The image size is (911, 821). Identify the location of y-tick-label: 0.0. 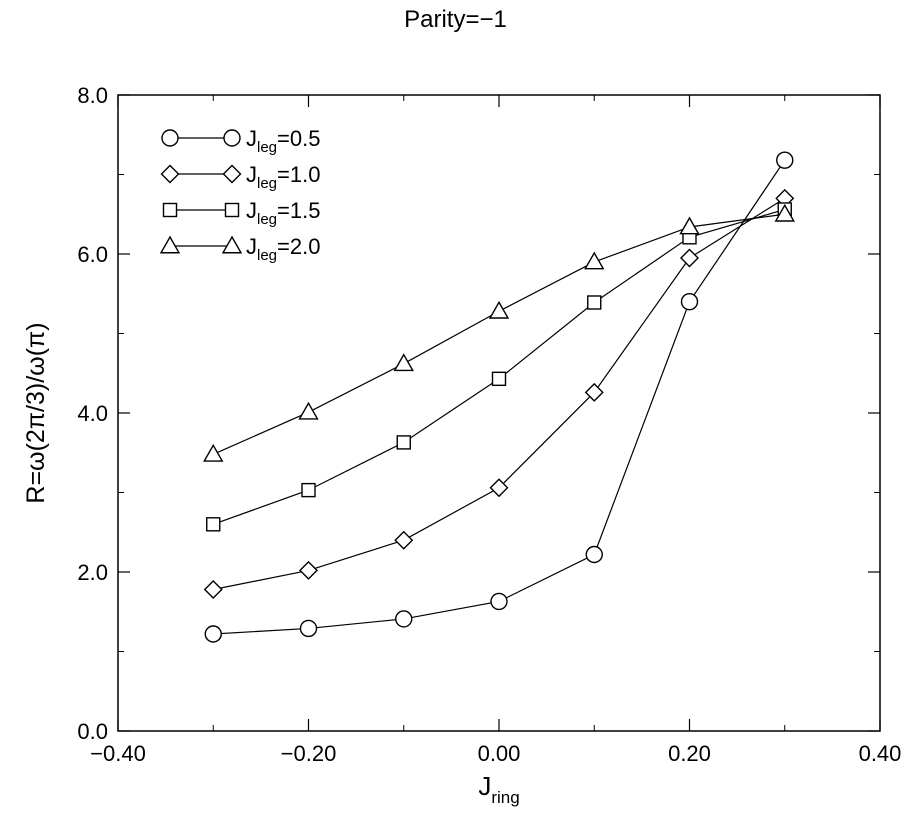
(92, 731).